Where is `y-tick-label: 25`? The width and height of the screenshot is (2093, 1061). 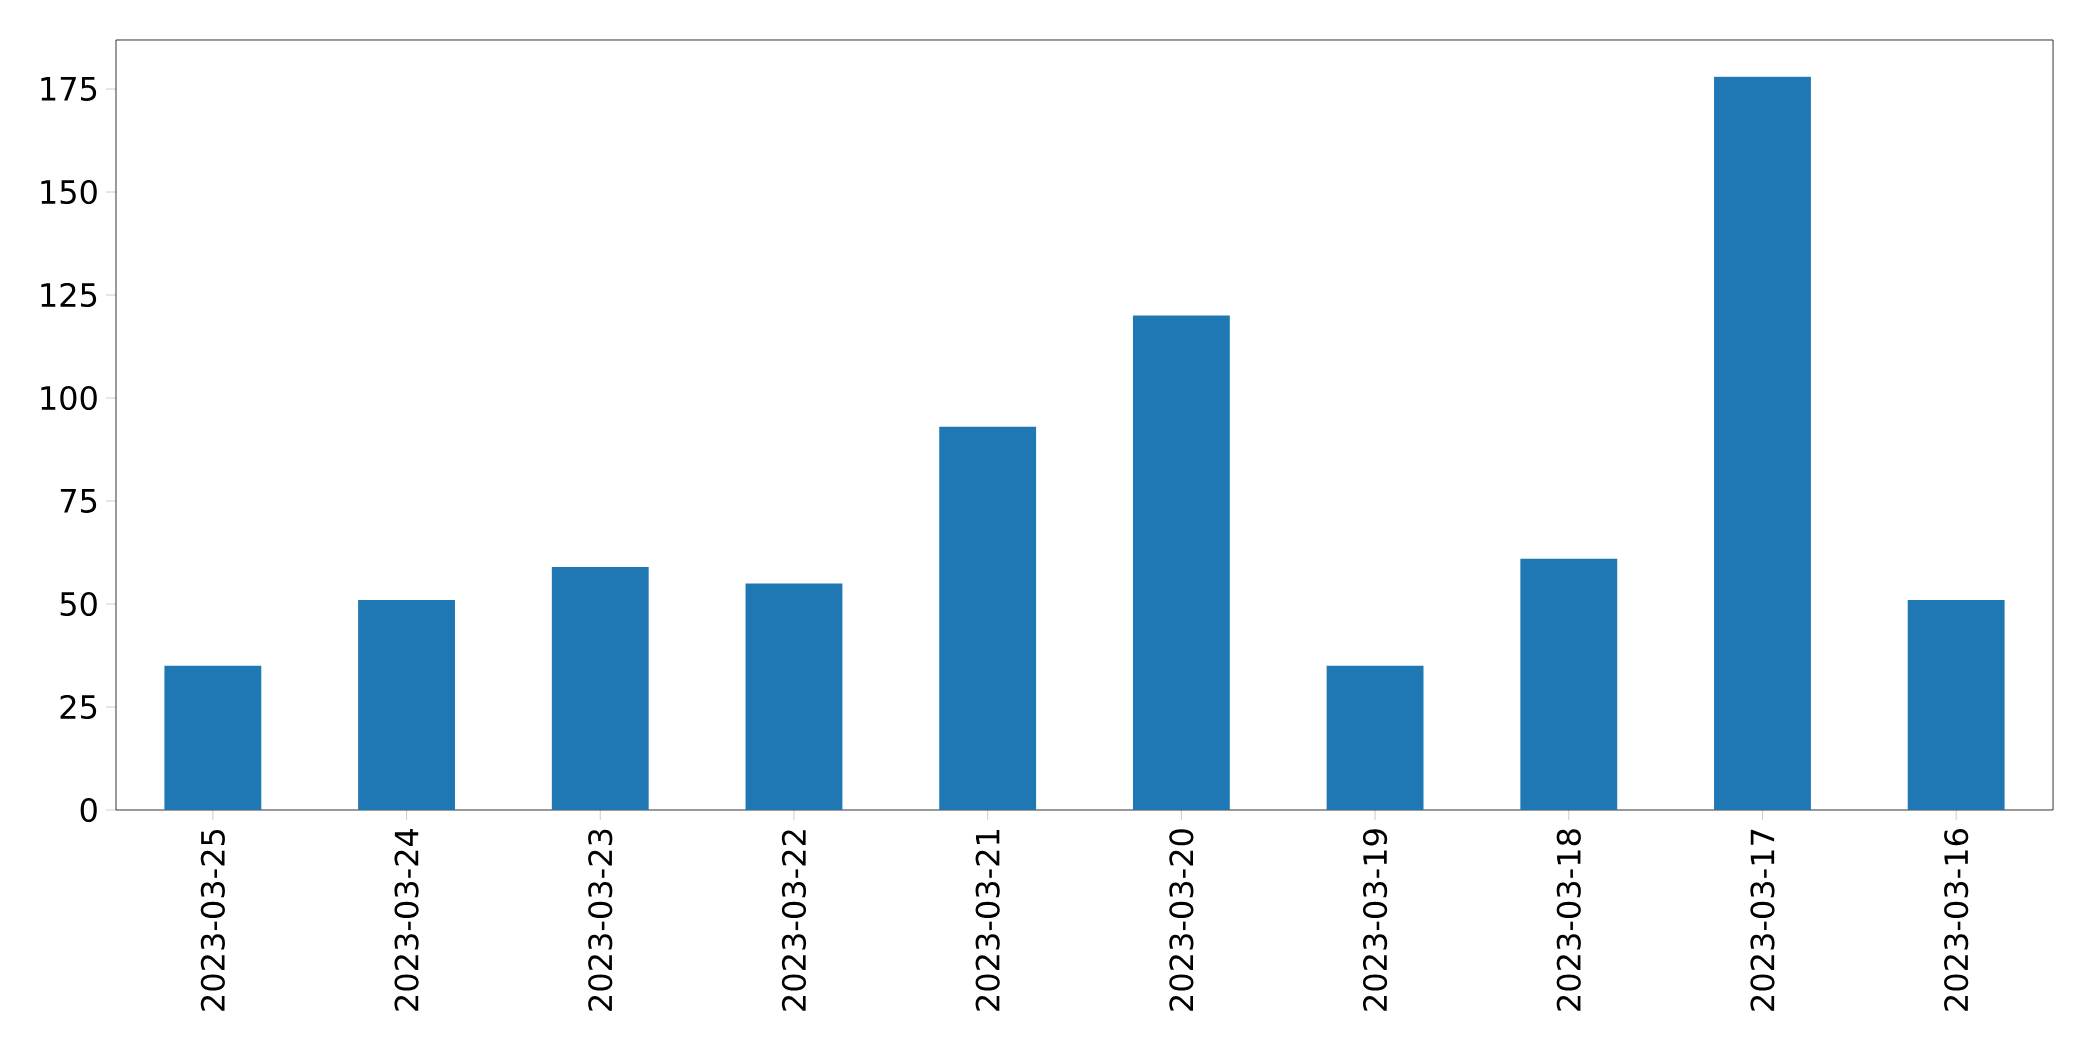 y-tick-label: 25 is located at coordinates (78, 707).